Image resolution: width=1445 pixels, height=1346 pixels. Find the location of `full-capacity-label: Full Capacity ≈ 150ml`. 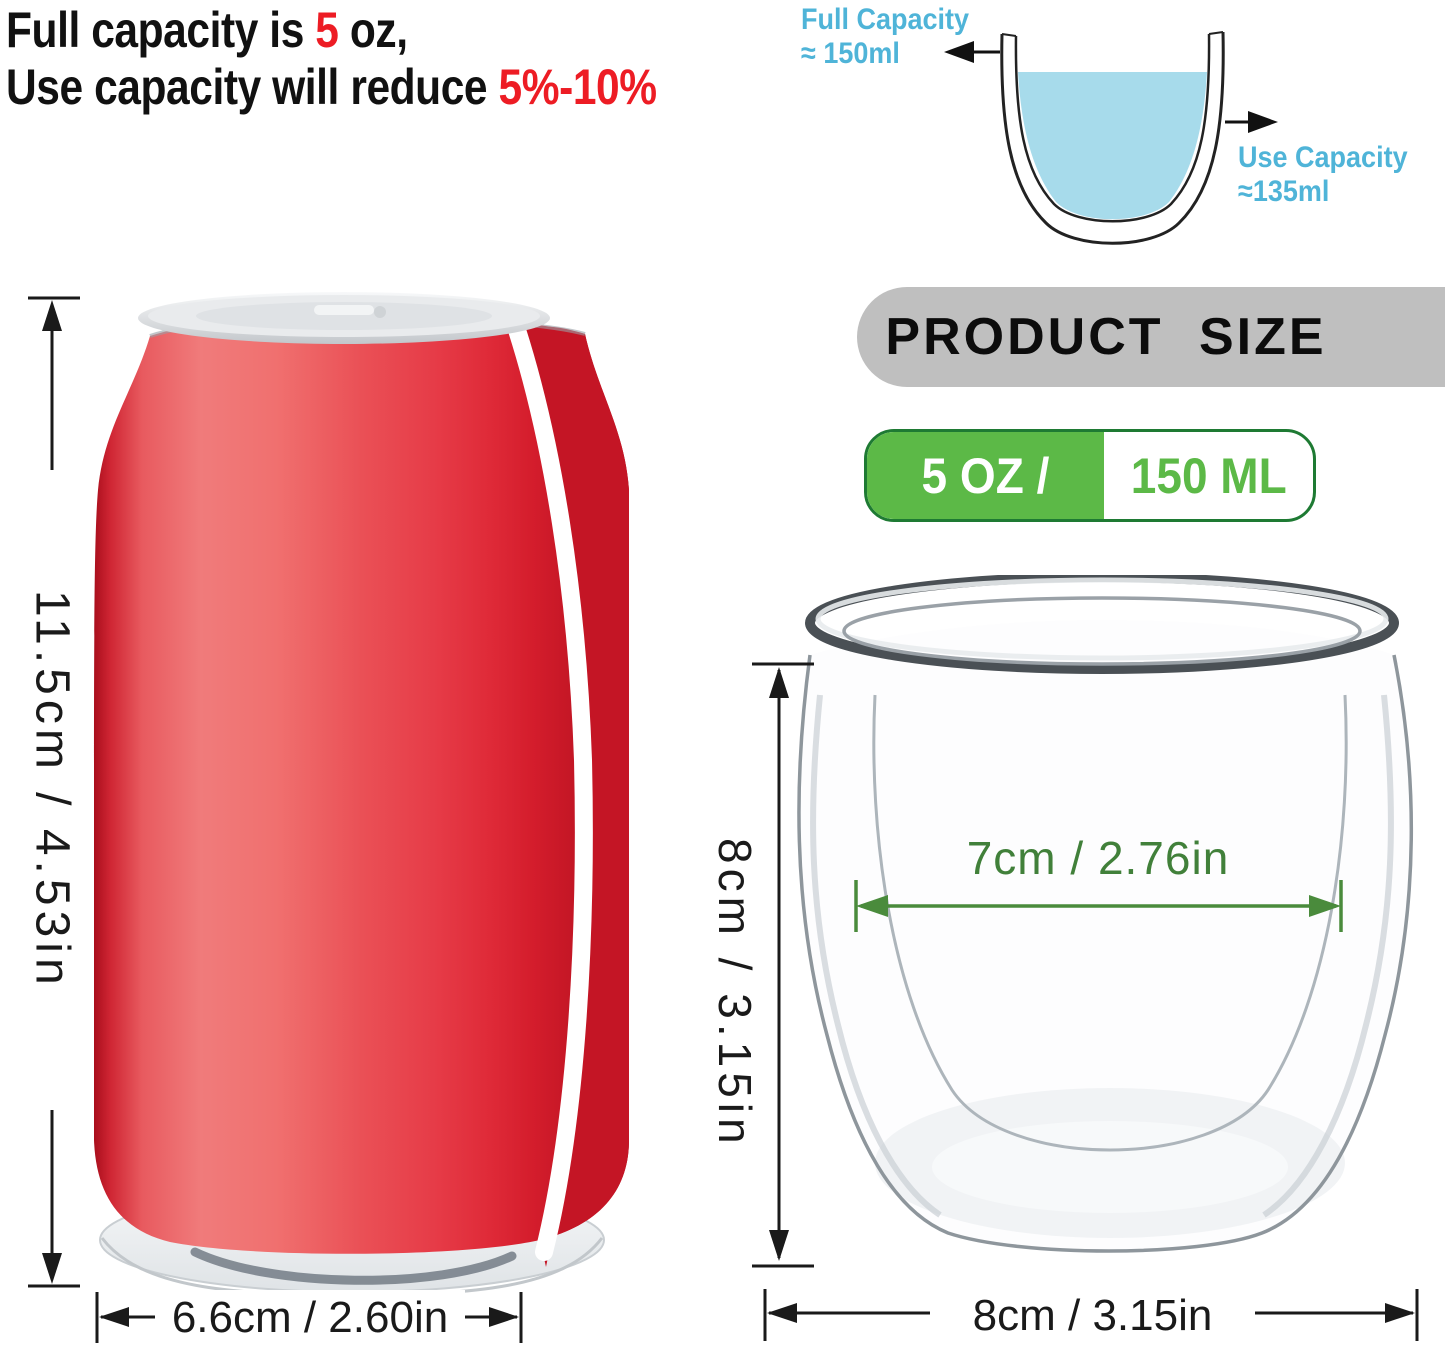

full-capacity-label: Full Capacity ≈ 150ml is located at coordinates (885, 37).